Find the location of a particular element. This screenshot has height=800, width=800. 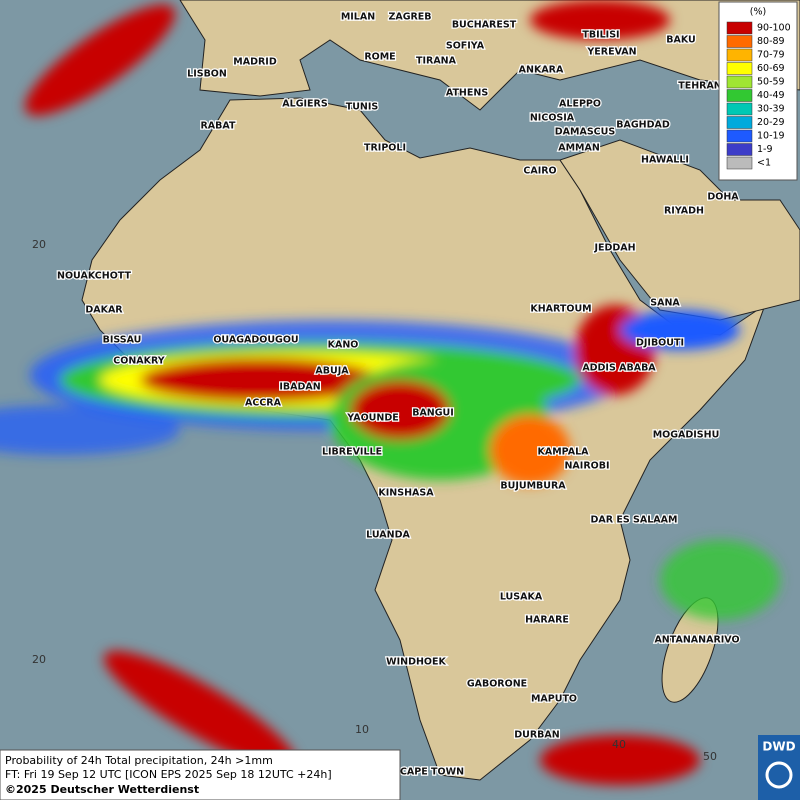

city-label: LUANDA is located at coordinates (388, 535).